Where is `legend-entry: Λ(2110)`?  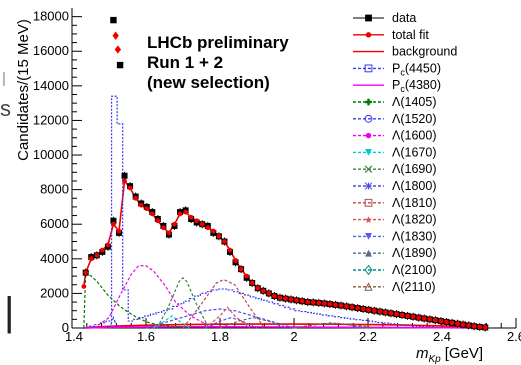 legend-entry: Λ(2110) is located at coordinates (394, 287).